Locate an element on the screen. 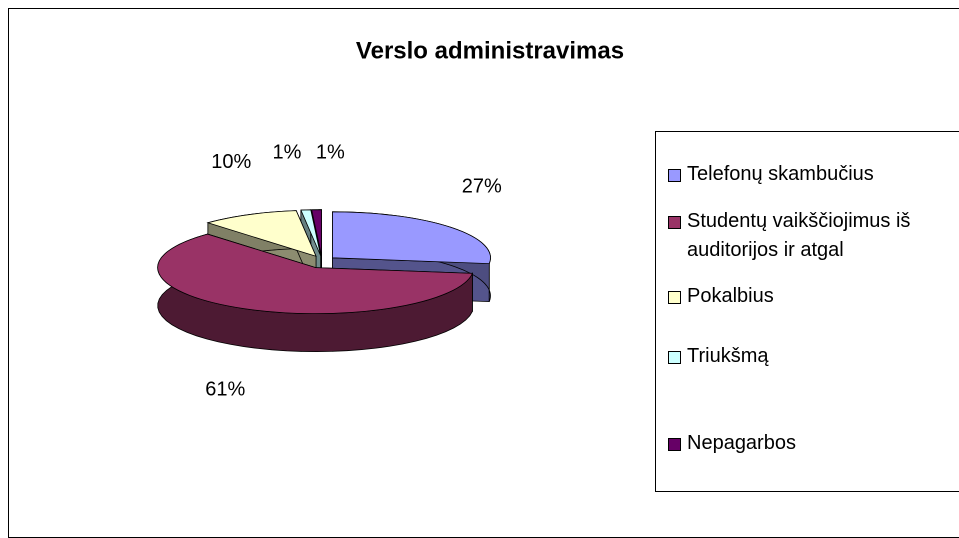 This screenshot has height=538, width=959. legend-label: Telefonų skambučius is located at coordinates (780, 174).